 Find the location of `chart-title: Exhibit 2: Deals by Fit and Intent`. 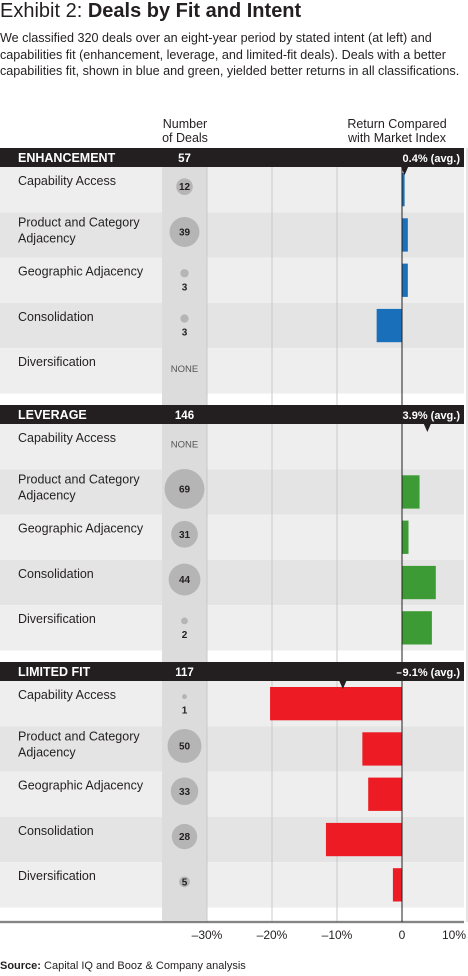

chart-title: Exhibit 2: Deals by Fit and Intent is located at coordinates (150, 11).